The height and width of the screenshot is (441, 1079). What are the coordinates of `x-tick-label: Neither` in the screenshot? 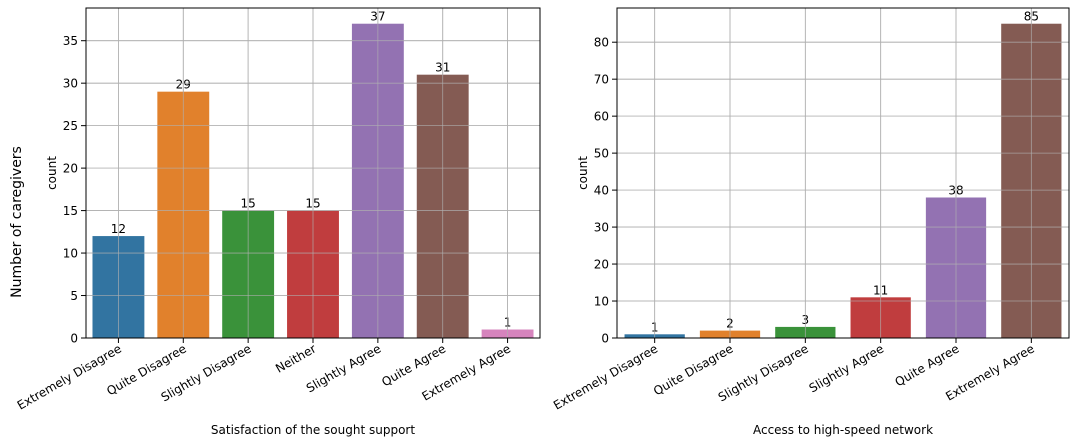 It's located at (295, 358).